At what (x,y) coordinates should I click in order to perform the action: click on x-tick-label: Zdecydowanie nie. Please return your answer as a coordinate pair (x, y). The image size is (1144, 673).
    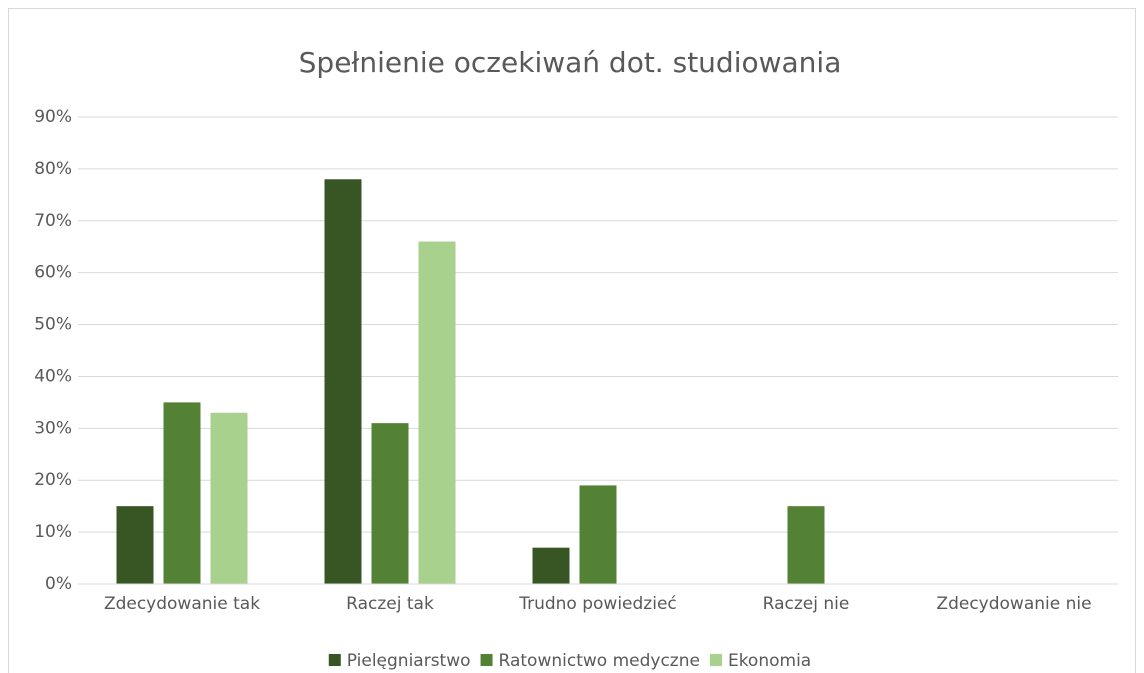
    Looking at the image, I should click on (1013, 604).